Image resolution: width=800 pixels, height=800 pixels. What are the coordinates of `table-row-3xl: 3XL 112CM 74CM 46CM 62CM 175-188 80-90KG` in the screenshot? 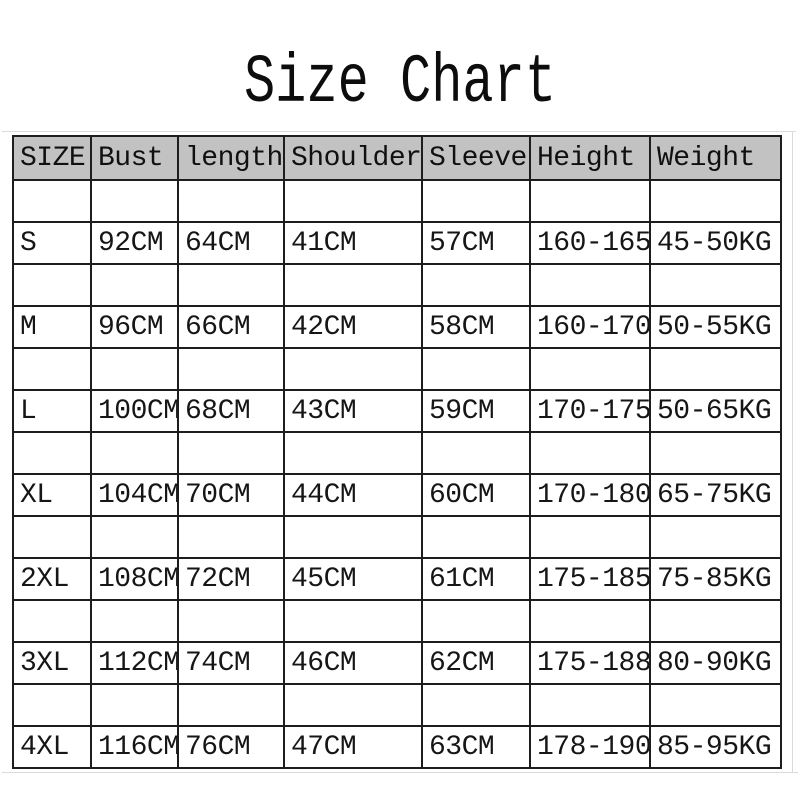 It's located at (397, 663).